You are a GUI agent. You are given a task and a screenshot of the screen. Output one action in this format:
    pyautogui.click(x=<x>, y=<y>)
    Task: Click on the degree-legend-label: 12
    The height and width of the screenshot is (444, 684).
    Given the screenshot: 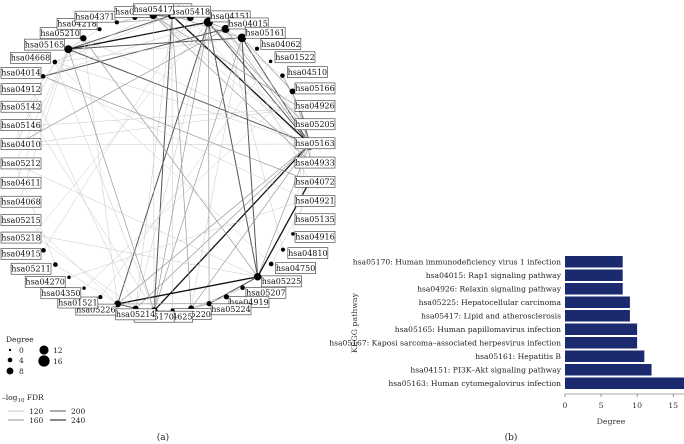 What is the action you would take?
    pyautogui.click(x=58, y=350)
    